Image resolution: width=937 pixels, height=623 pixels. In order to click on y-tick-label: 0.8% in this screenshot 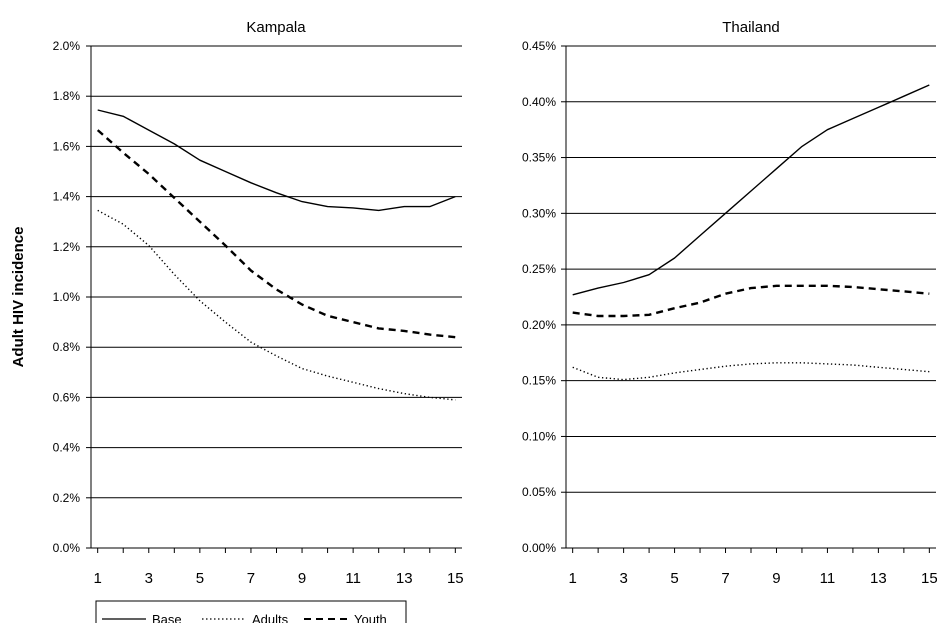, I will do `click(67, 347)`.